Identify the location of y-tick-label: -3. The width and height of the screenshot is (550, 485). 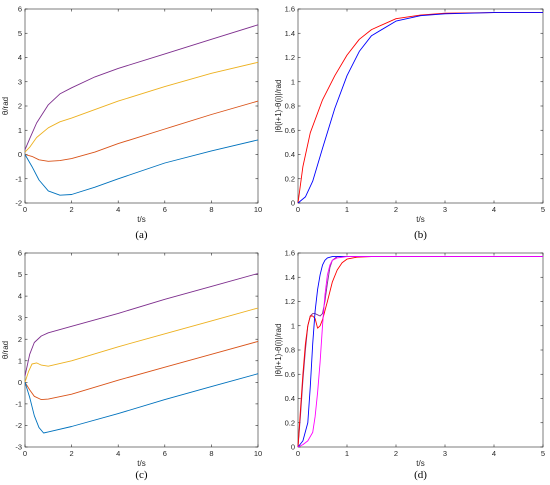
(18, 447).